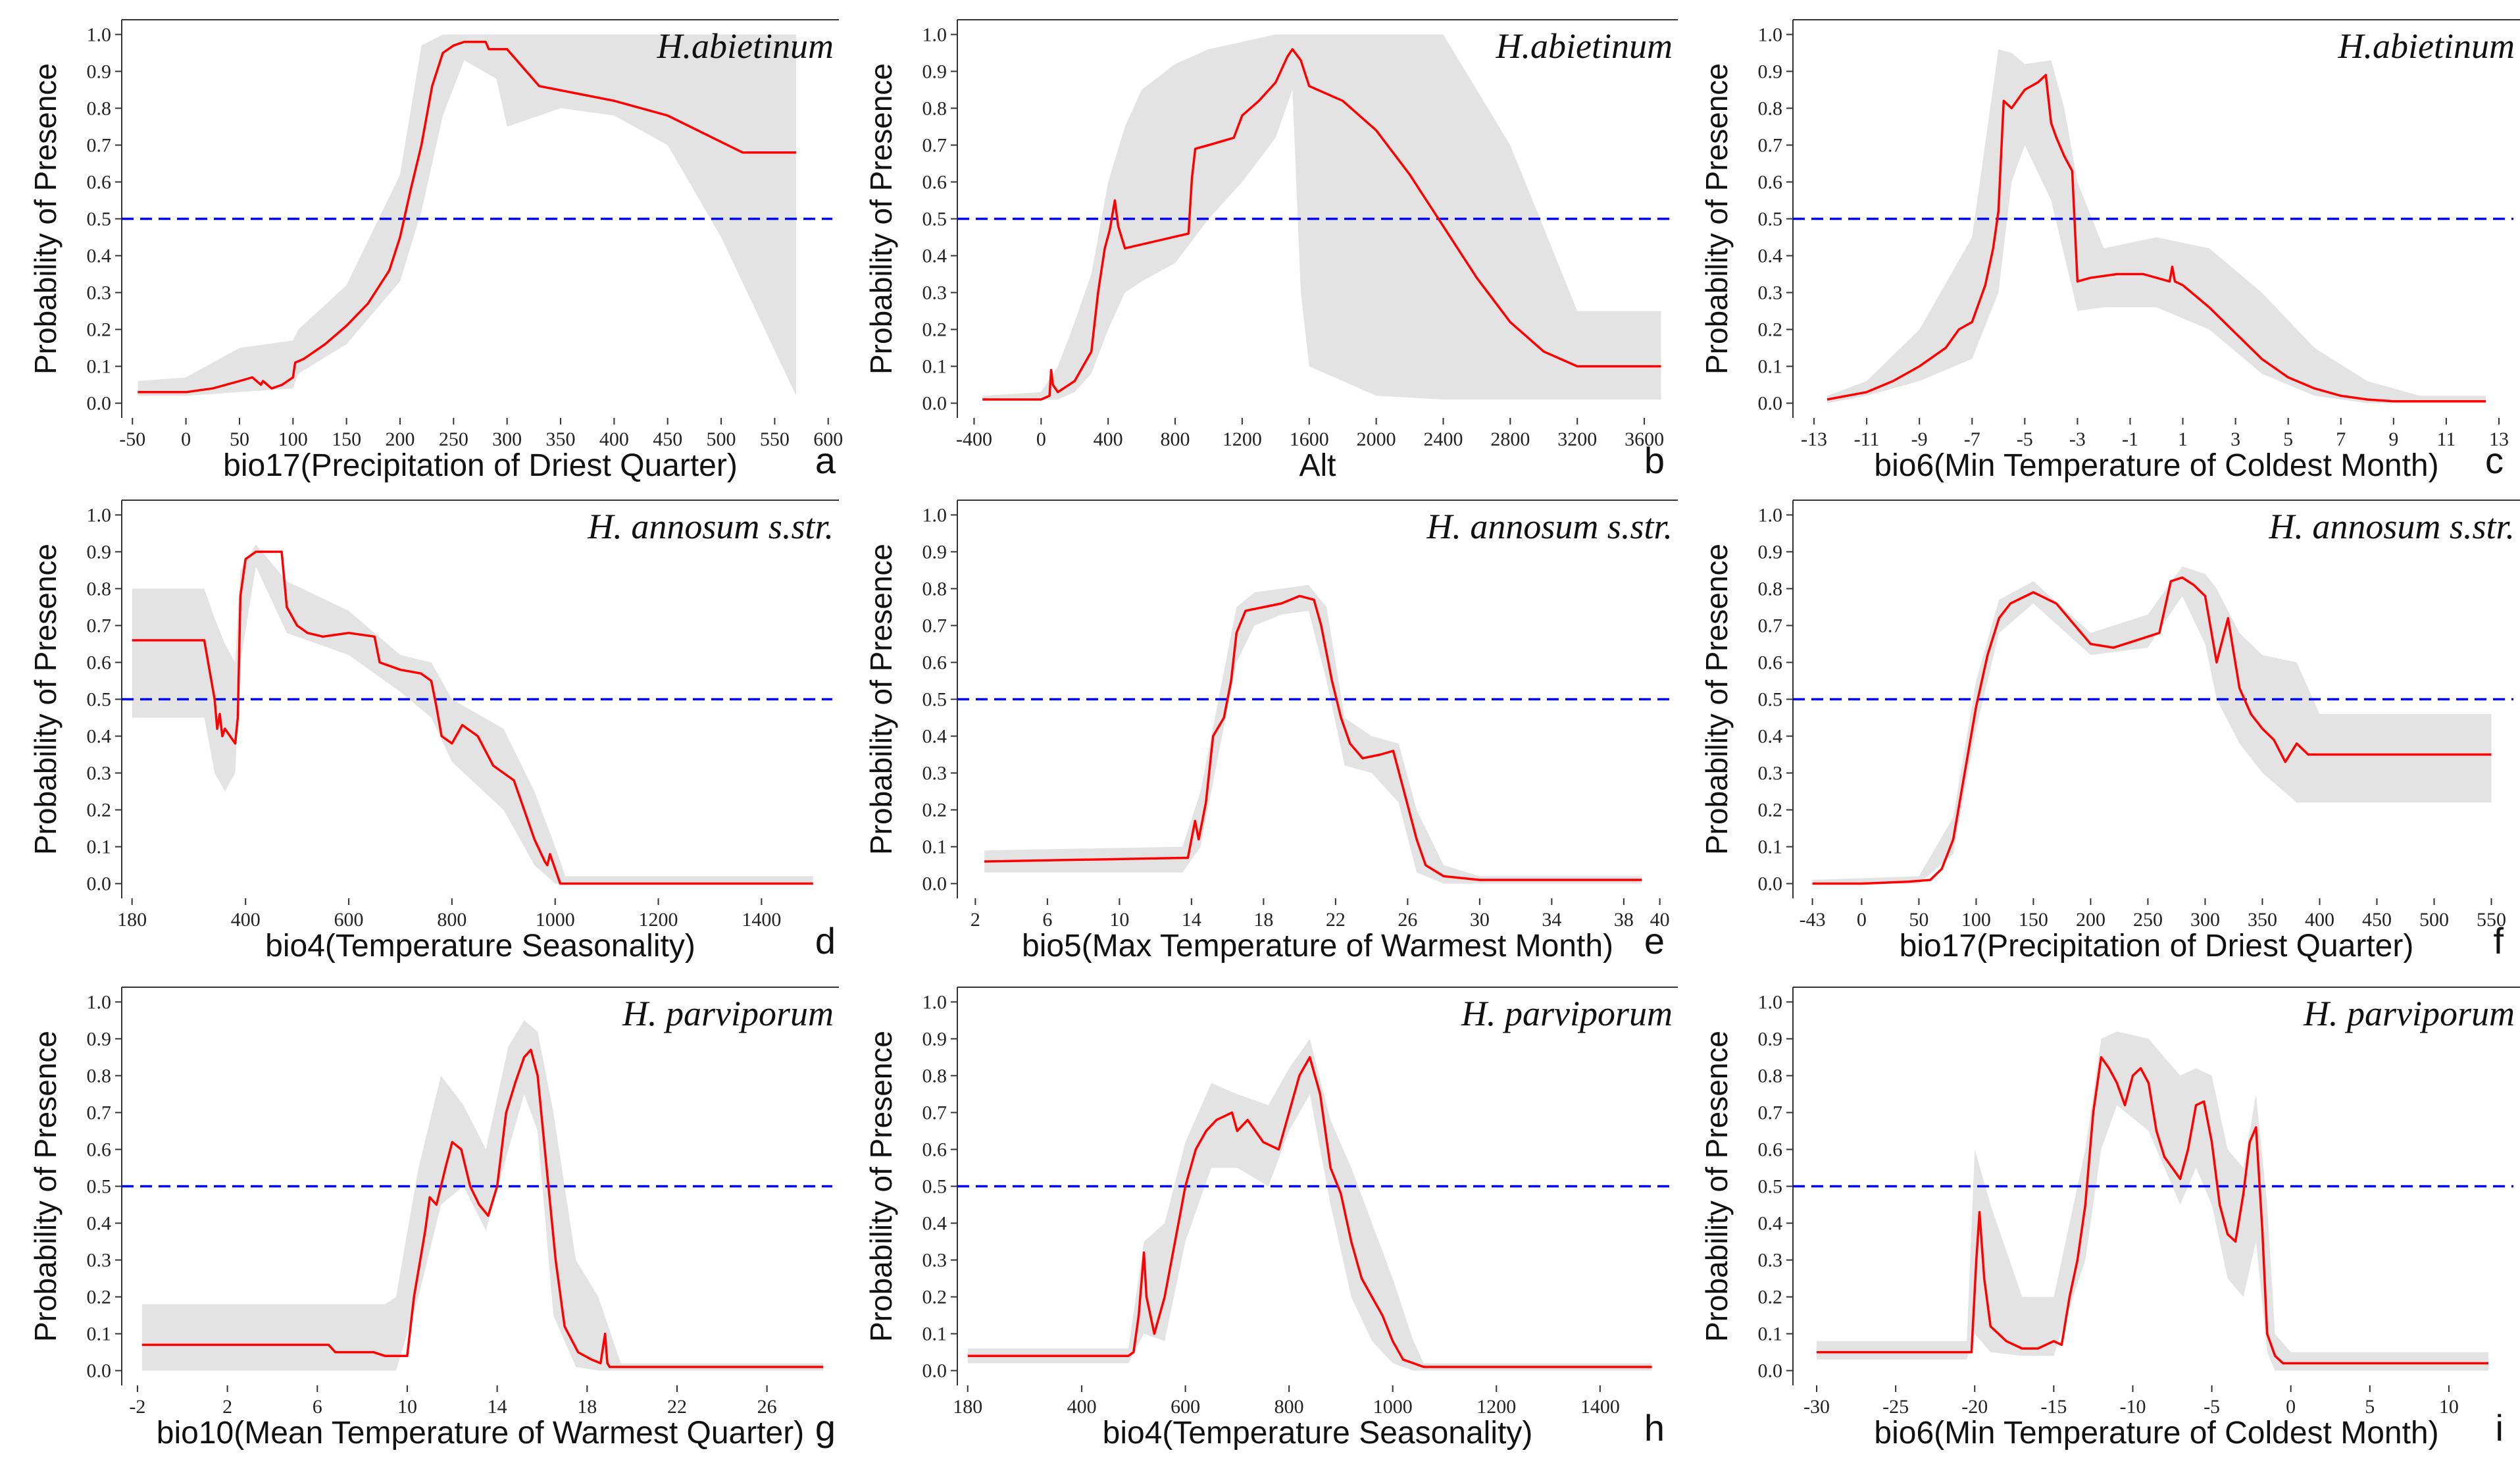  Describe the element at coordinates (346, 439) in the screenshot. I see `x-tick-label: 150` at that location.